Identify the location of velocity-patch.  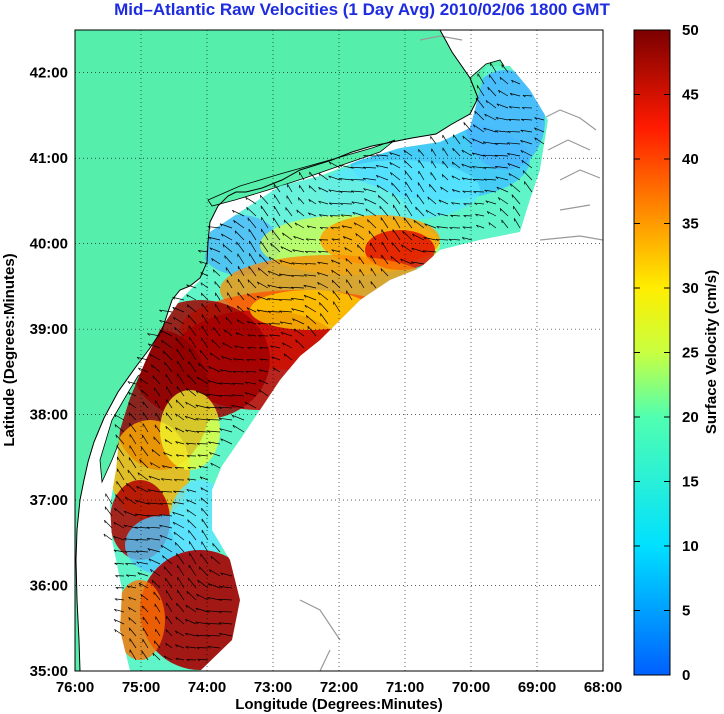
(200, 610).